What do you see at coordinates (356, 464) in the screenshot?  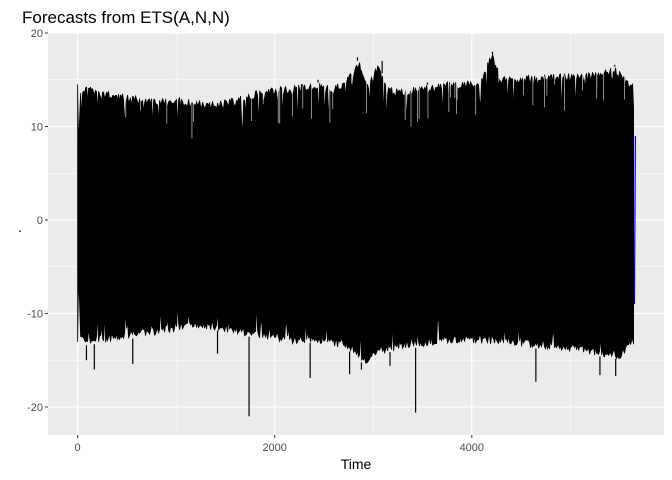 I see `x-axis-title: Time` at bounding box center [356, 464].